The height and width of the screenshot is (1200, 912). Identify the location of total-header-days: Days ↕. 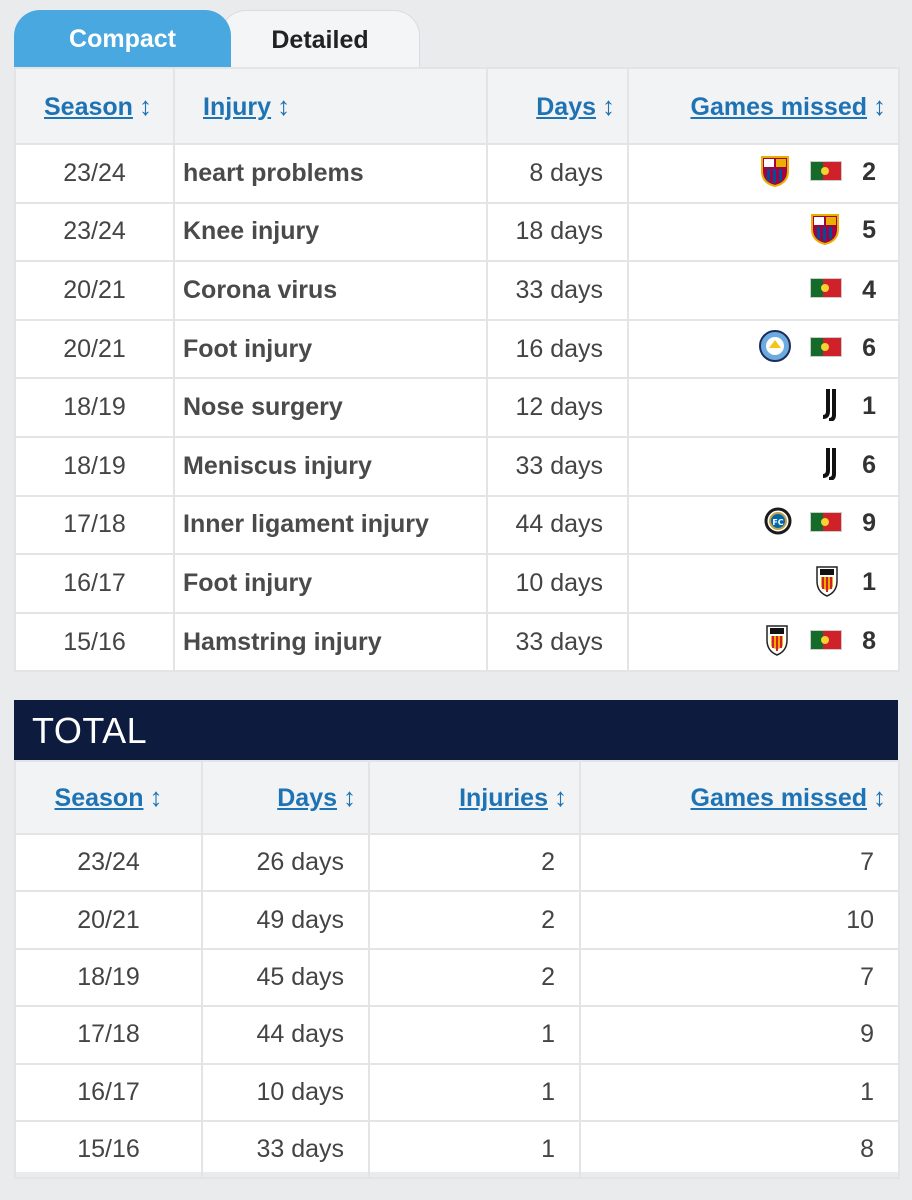
(285, 797).